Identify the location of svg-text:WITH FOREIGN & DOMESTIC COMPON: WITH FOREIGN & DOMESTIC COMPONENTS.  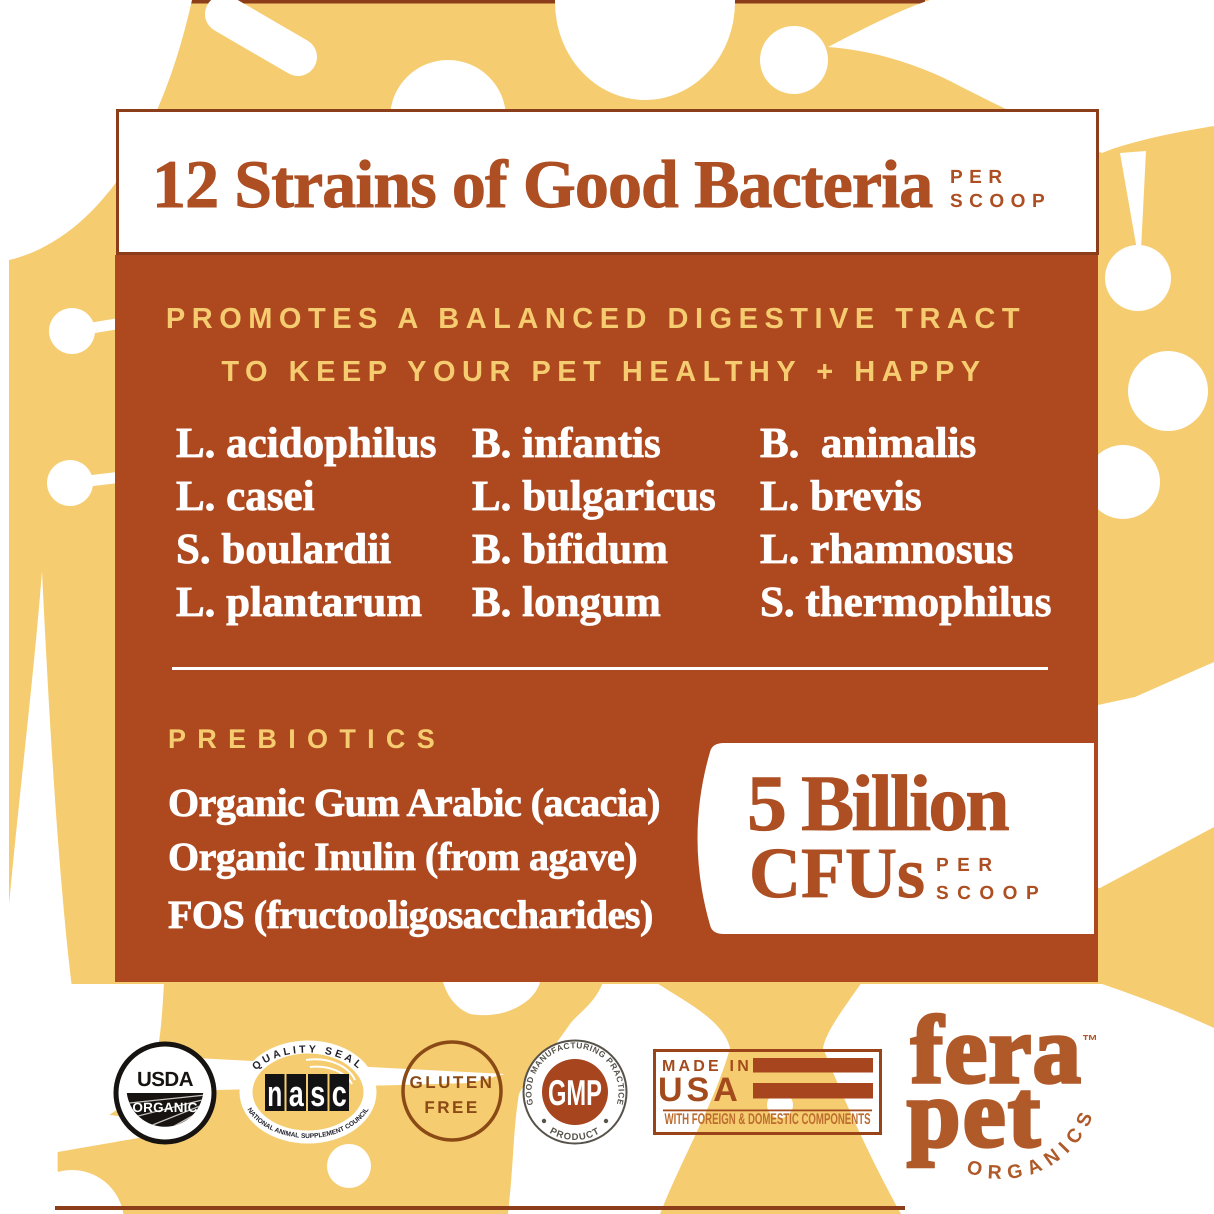
(768, 1119).